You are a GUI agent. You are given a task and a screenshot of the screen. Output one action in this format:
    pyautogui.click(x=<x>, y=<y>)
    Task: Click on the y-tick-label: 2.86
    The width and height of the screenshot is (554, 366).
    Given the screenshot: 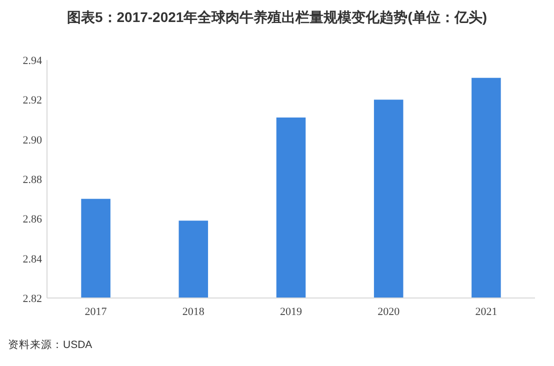 What is the action you would take?
    pyautogui.click(x=32, y=220)
    